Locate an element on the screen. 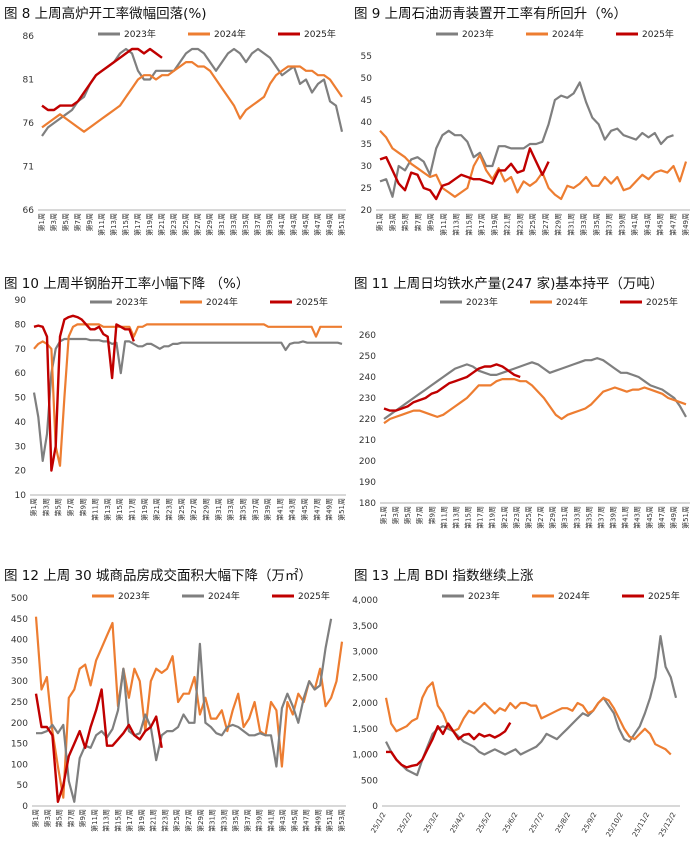  y-tick-label: 20 is located at coordinates (21, 472).